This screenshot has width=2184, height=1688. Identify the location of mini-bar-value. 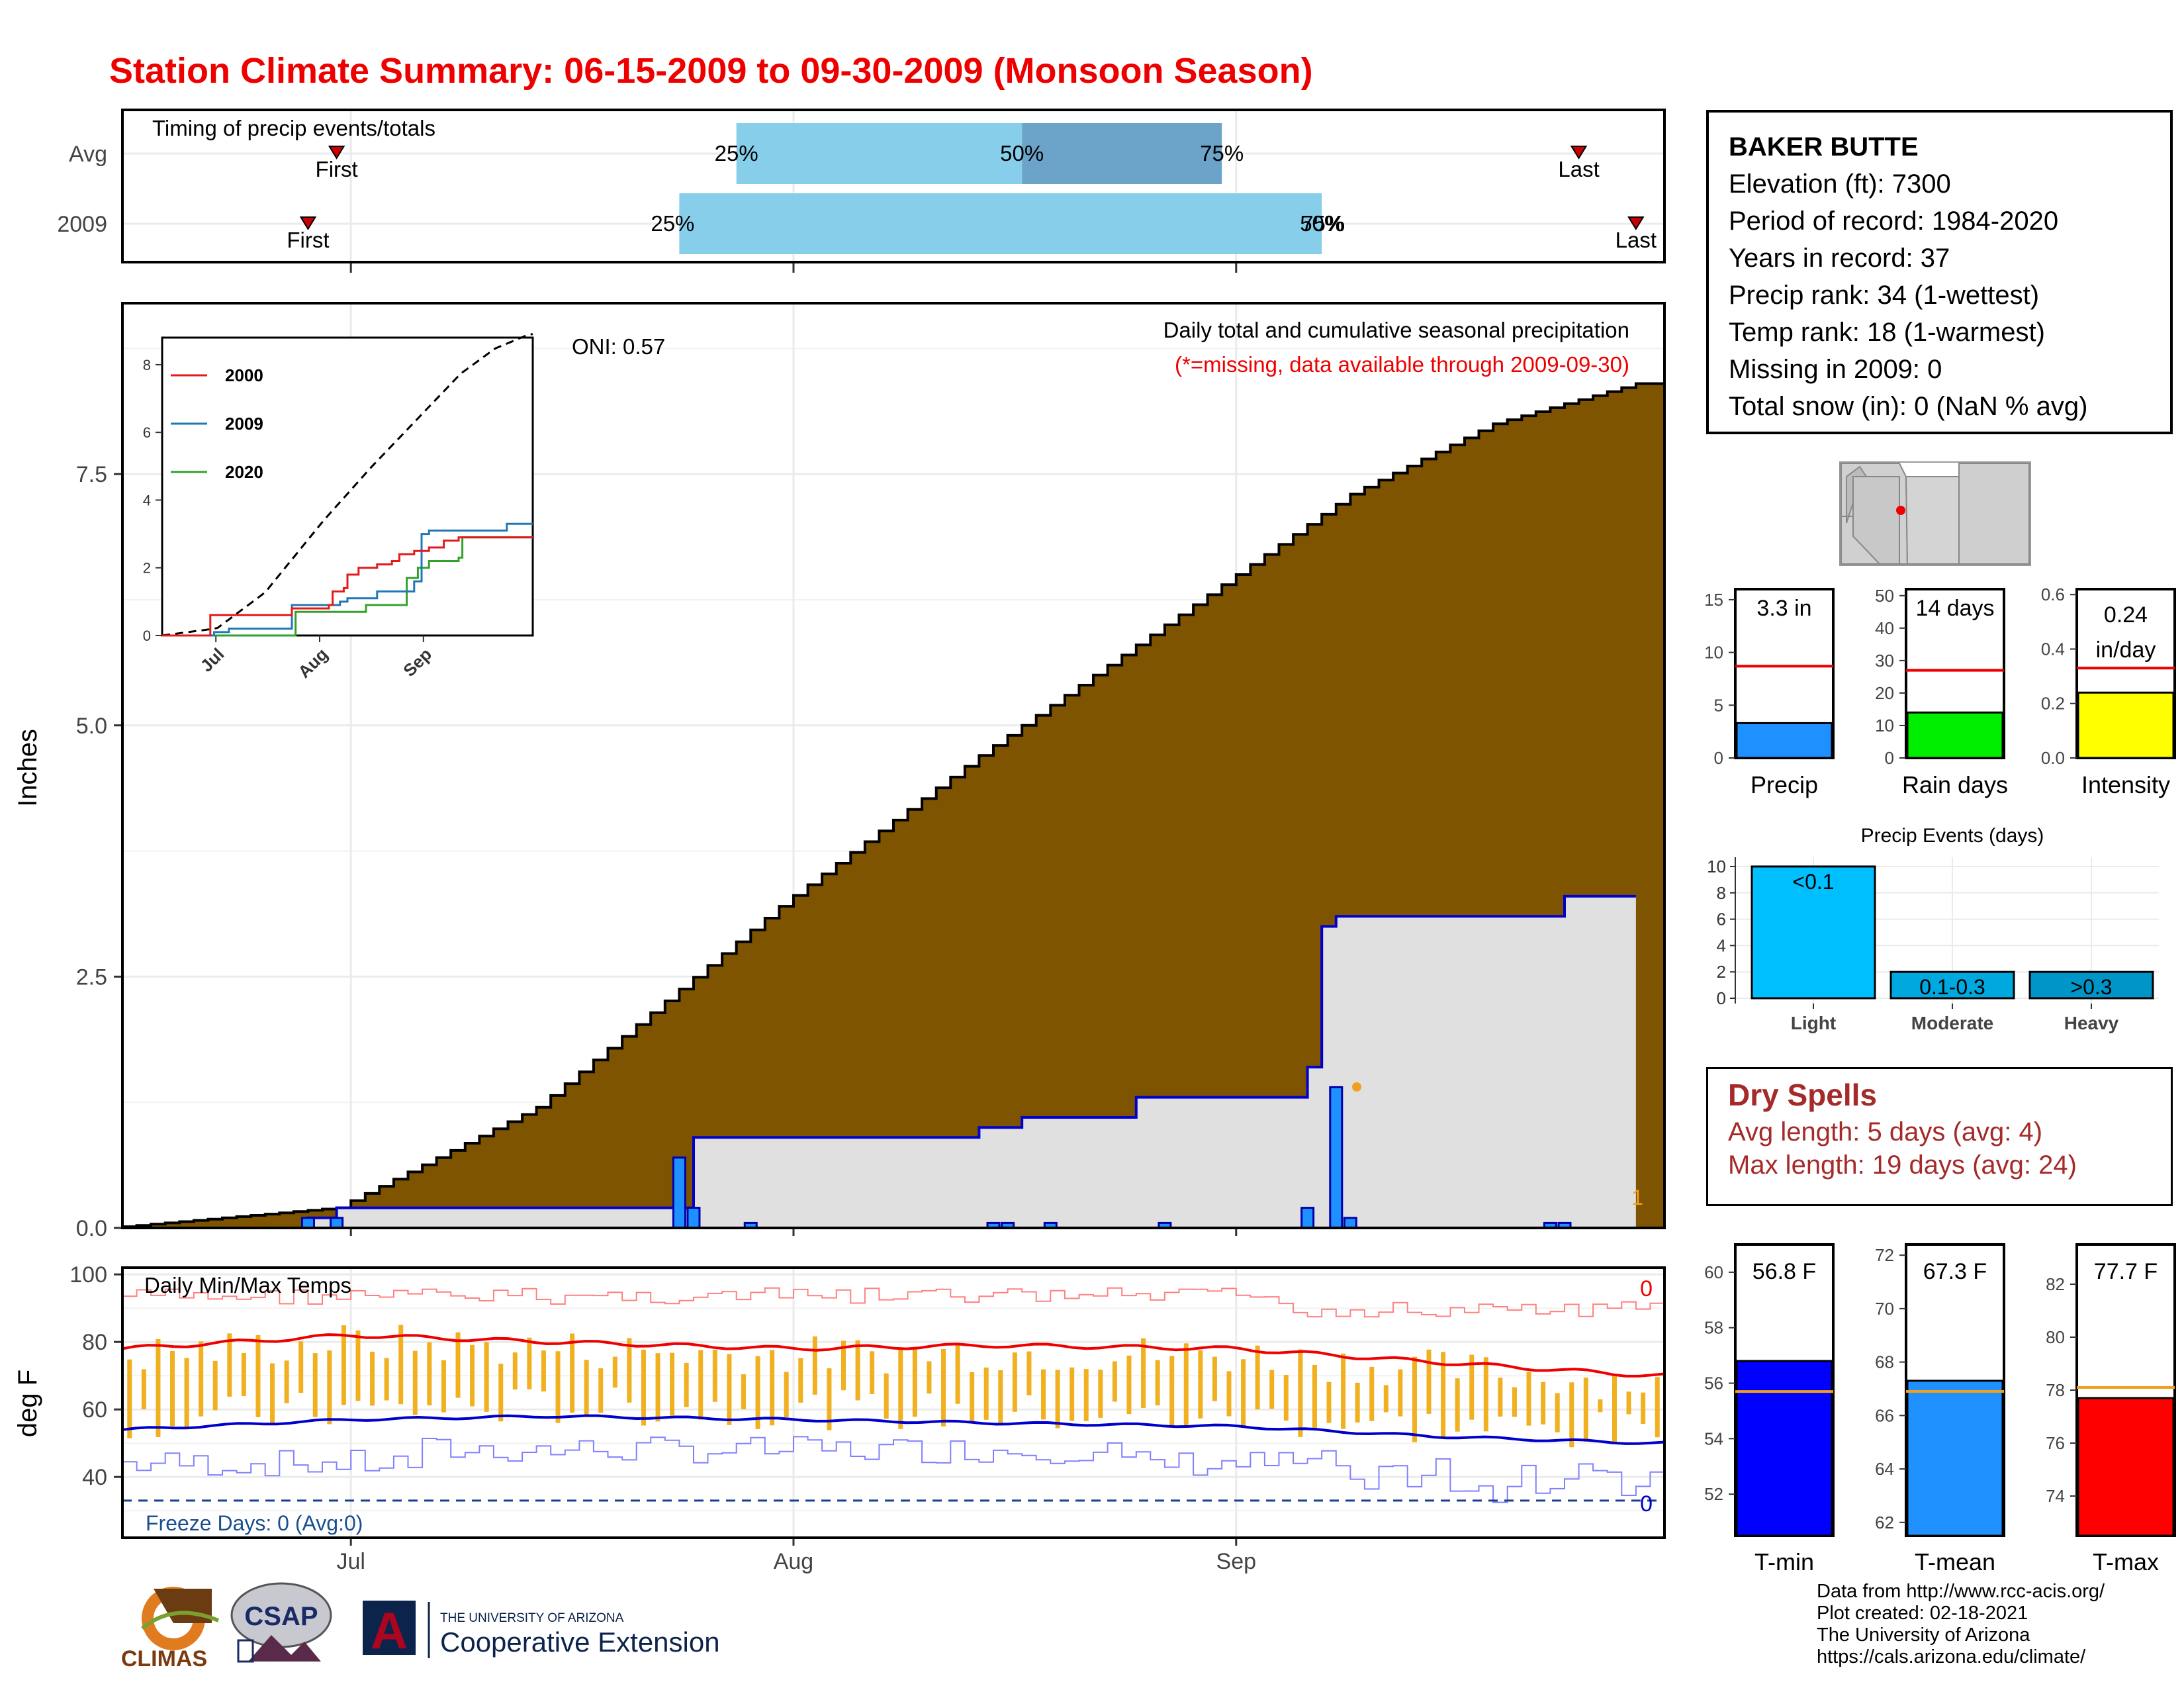
(1955, 735).